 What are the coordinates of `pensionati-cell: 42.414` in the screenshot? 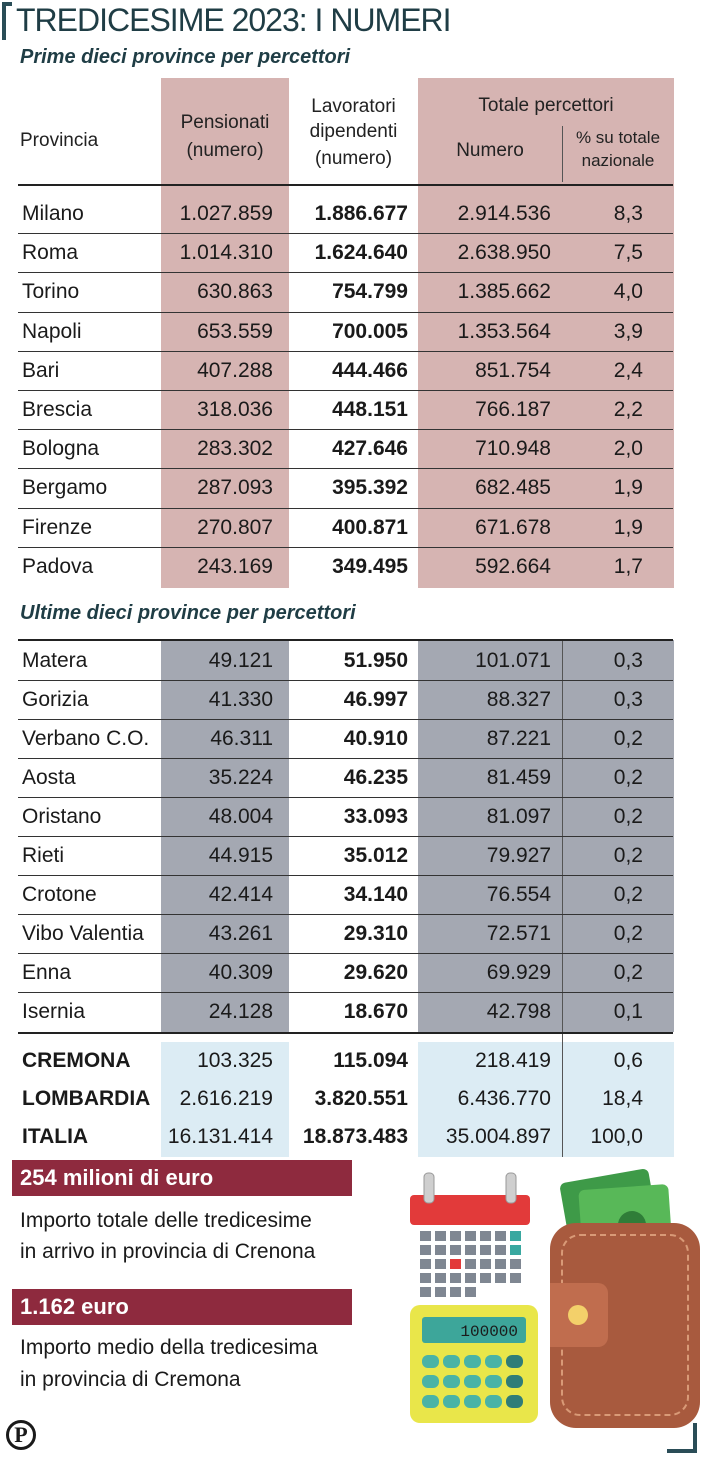 It's located at (240, 894).